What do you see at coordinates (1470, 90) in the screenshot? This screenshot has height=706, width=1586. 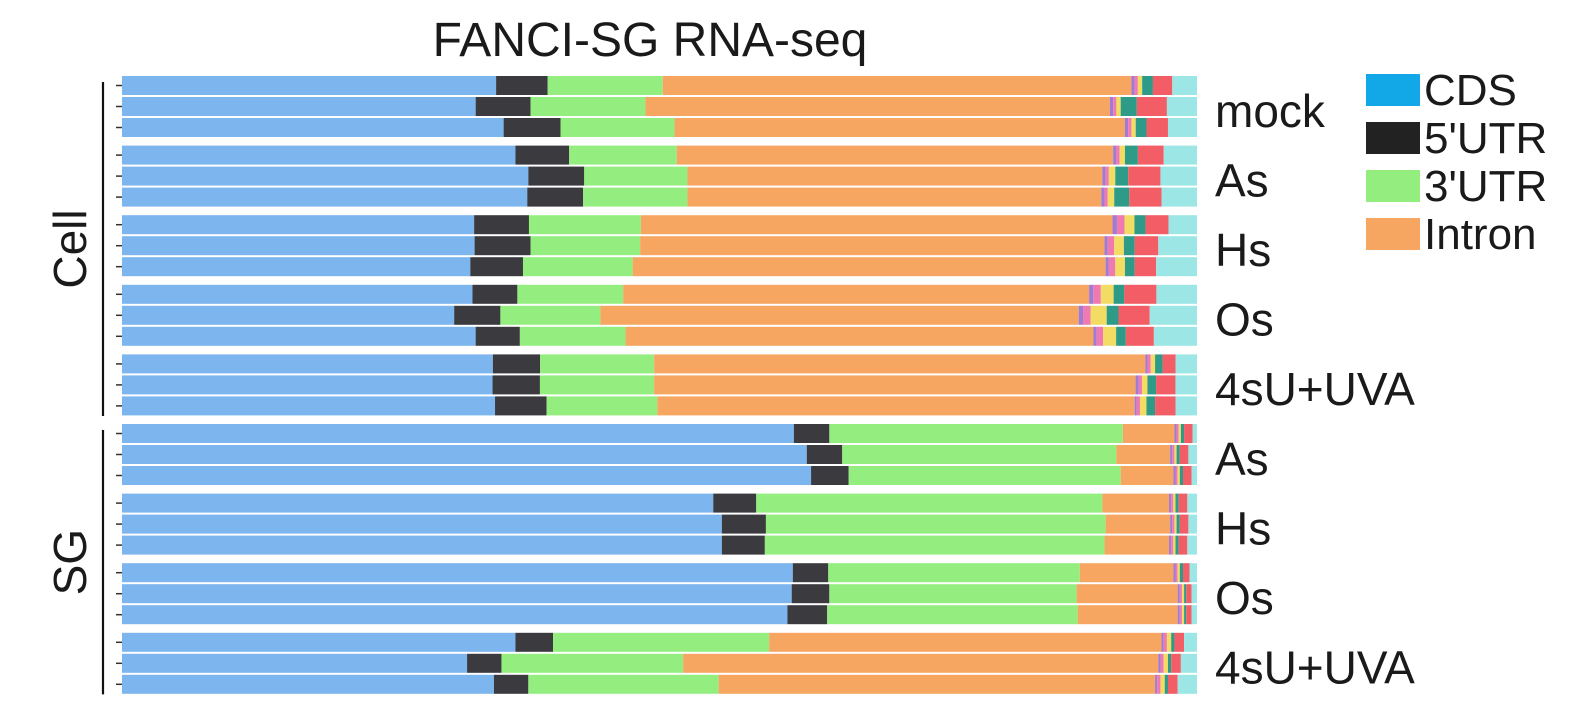 I see `legend-label: CDS` at bounding box center [1470, 90].